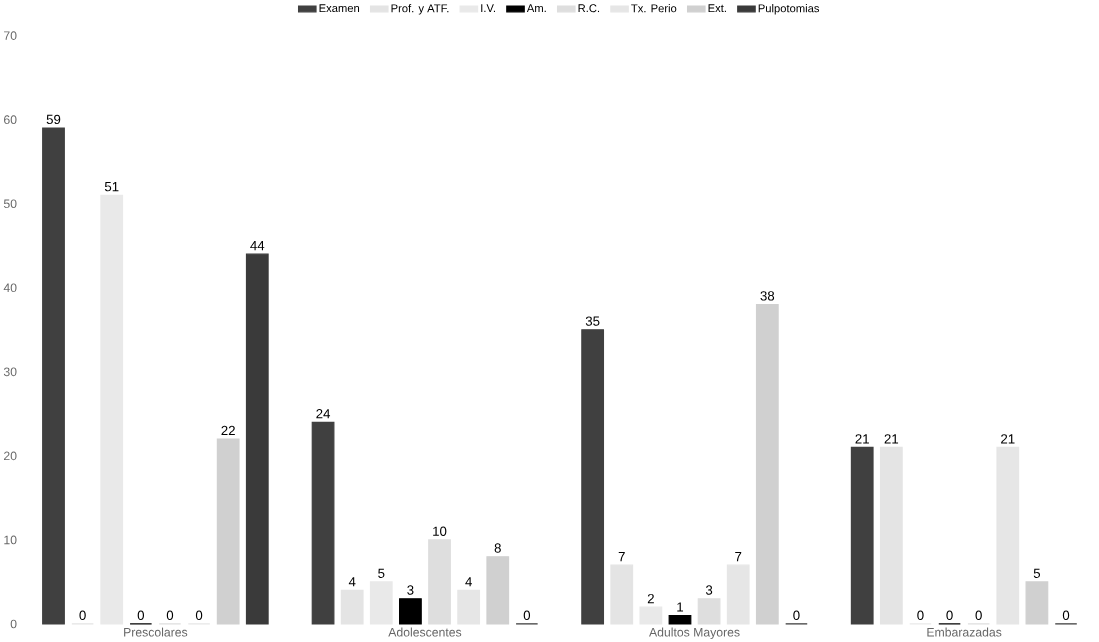 This screenshot has width=1099, height=642. I want to click on y-tick-label: 30, so click(10, 371).